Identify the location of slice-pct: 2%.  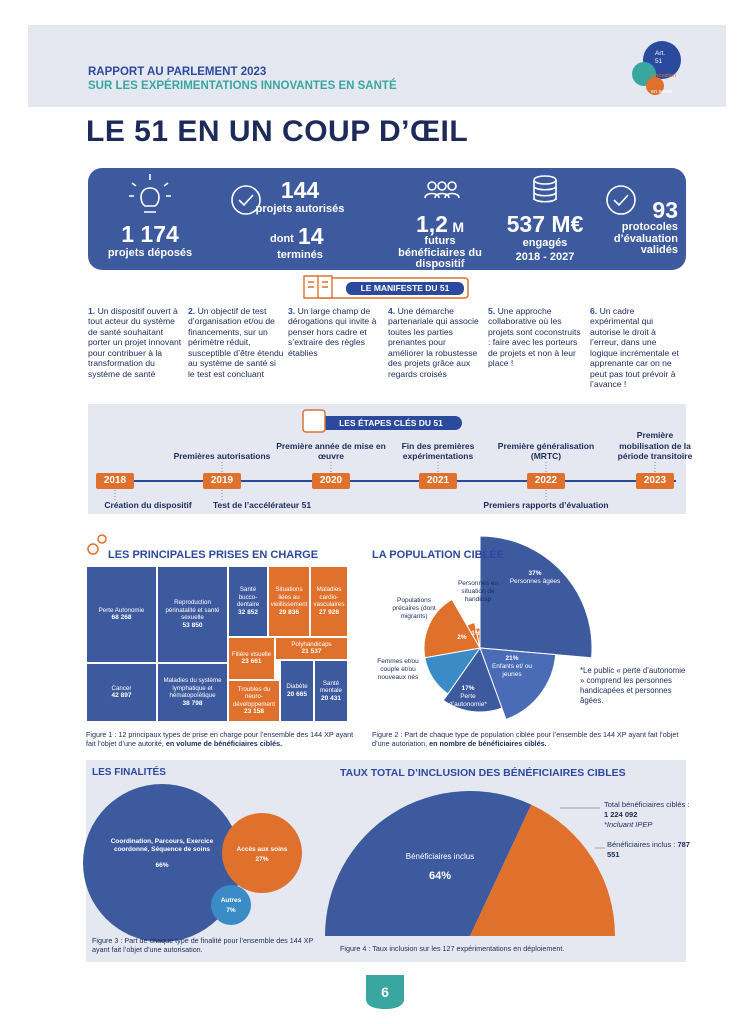
(462, 637).